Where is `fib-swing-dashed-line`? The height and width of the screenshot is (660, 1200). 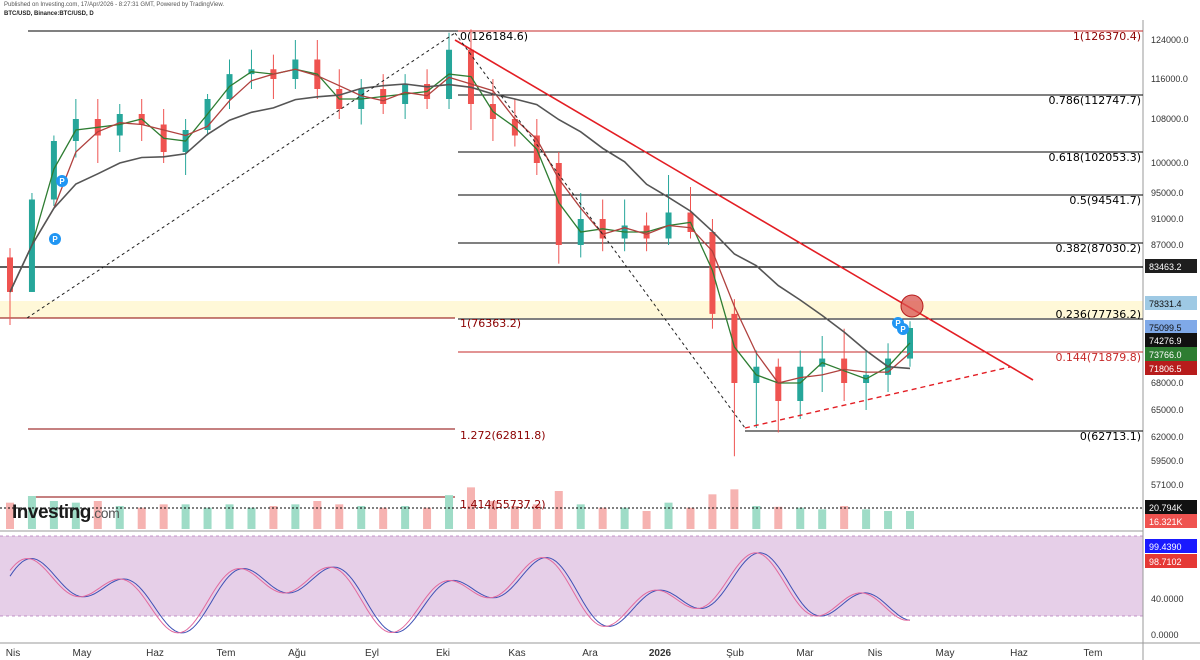
fib-swing-dashed-line is located at coordinates (600, 230).